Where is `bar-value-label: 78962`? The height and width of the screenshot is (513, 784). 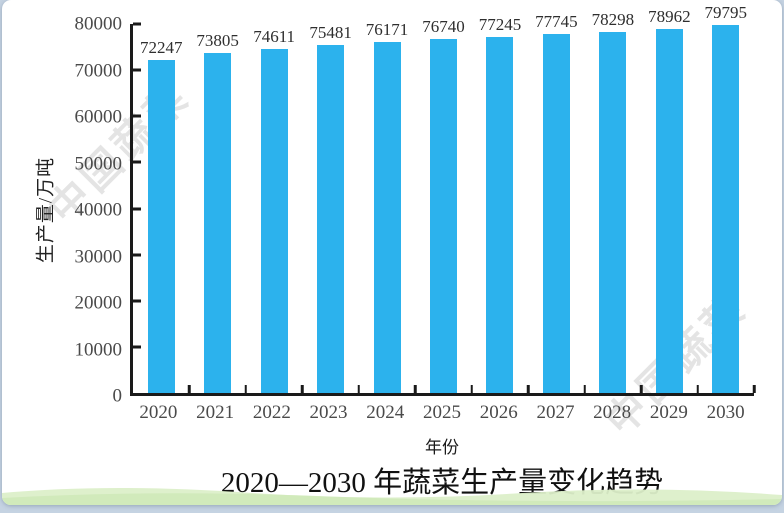 bar-value-label: 78962 is located at coordinates (669, 16).